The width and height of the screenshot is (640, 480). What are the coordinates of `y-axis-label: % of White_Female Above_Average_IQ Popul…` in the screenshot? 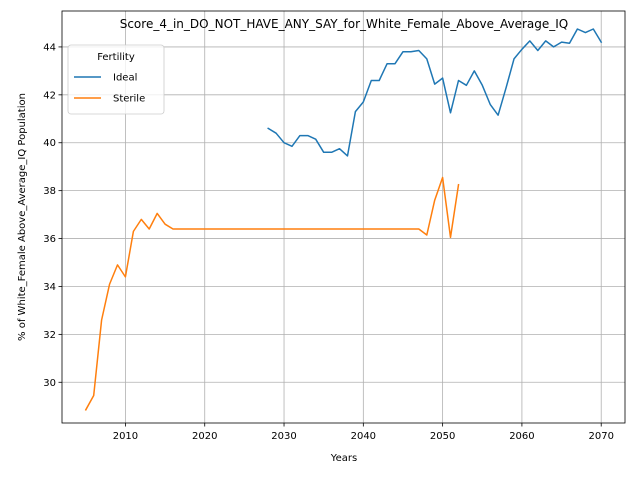 It's located at (22, 217).